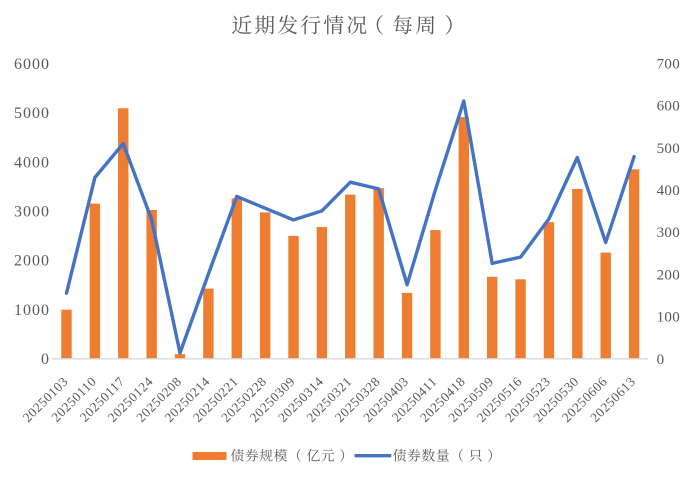  I want to click on svg-text: 2000, so click(32, 261).